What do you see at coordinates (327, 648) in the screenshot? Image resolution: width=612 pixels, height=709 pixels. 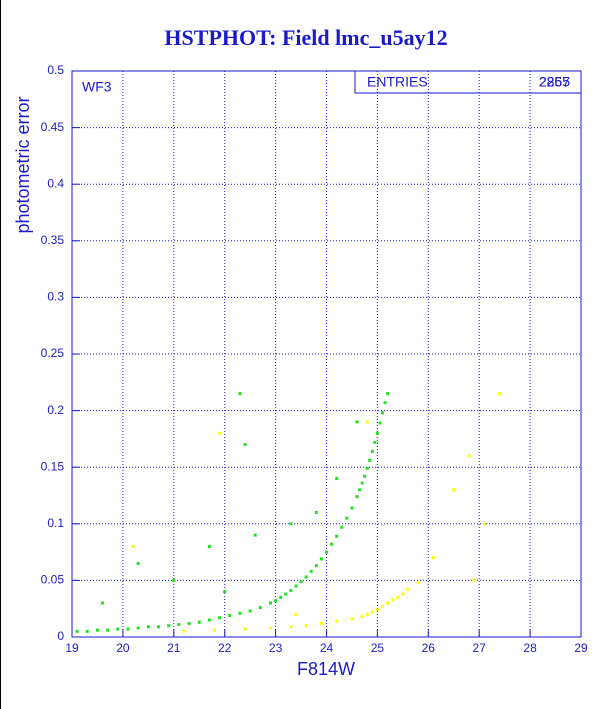 I see `x-tick-label: 24` at bounding box center [327, 648].